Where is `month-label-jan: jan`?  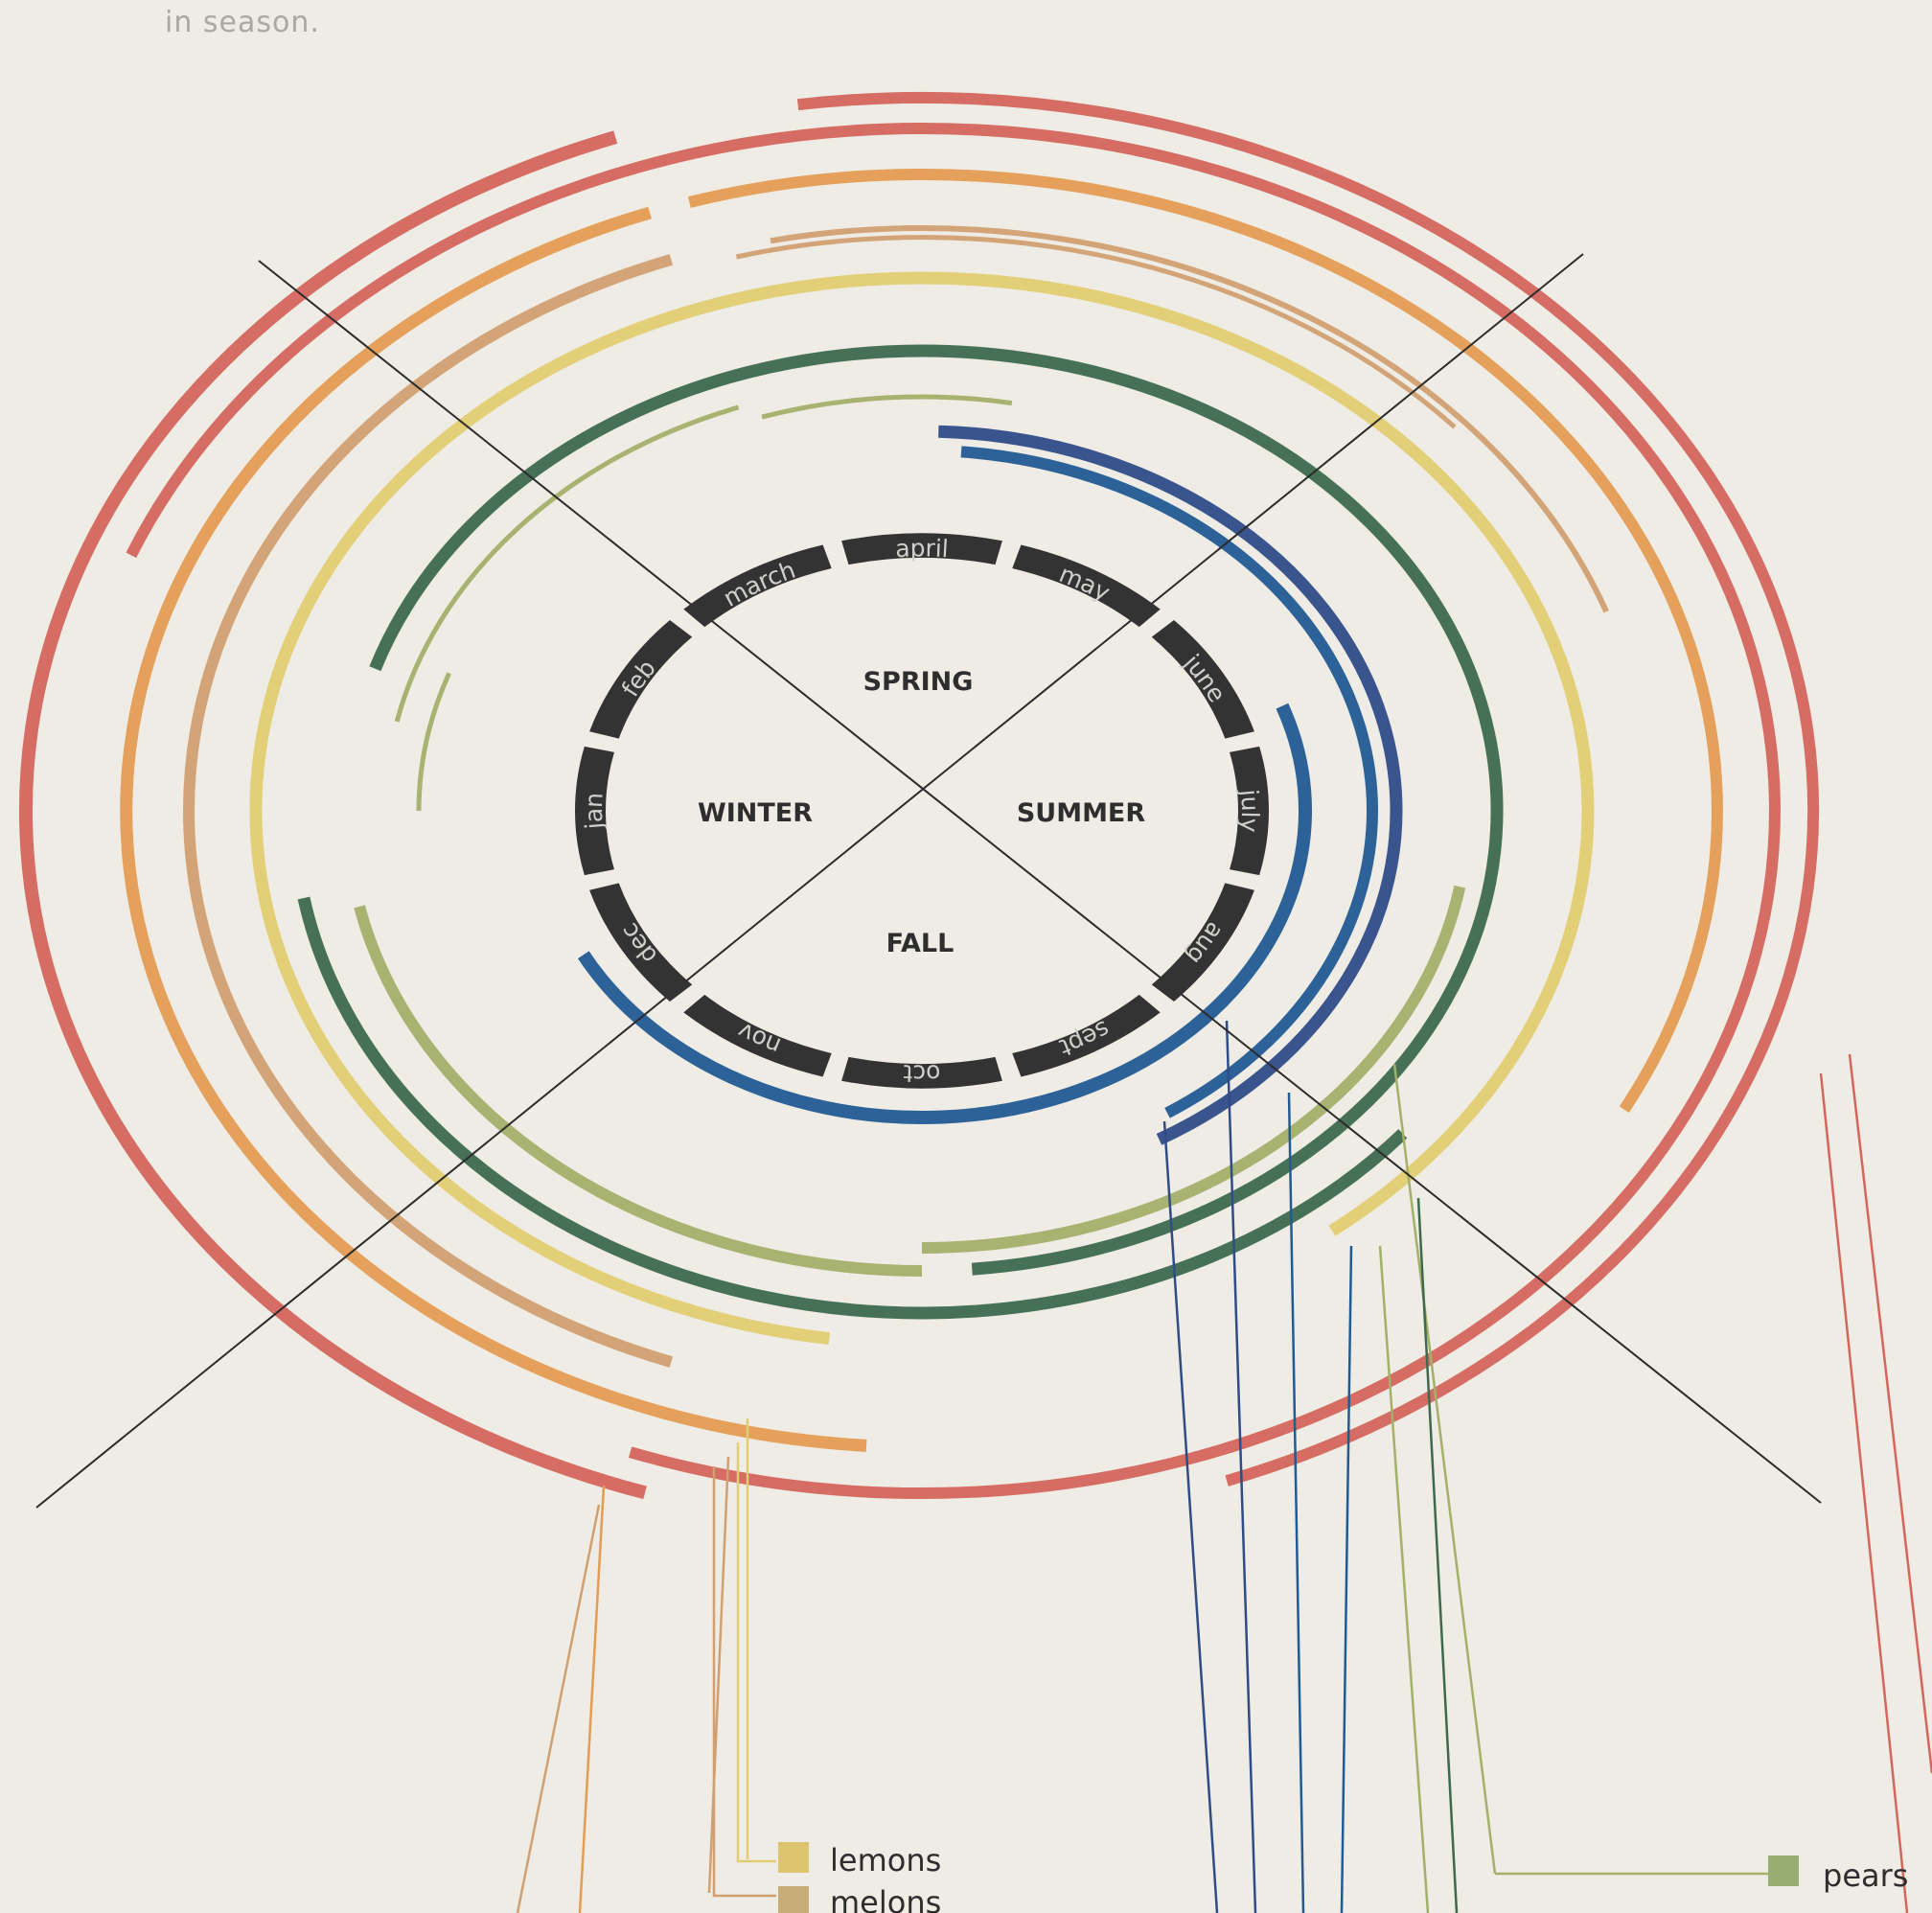
month-label-jan: jan is located at coordinates (594, 811).